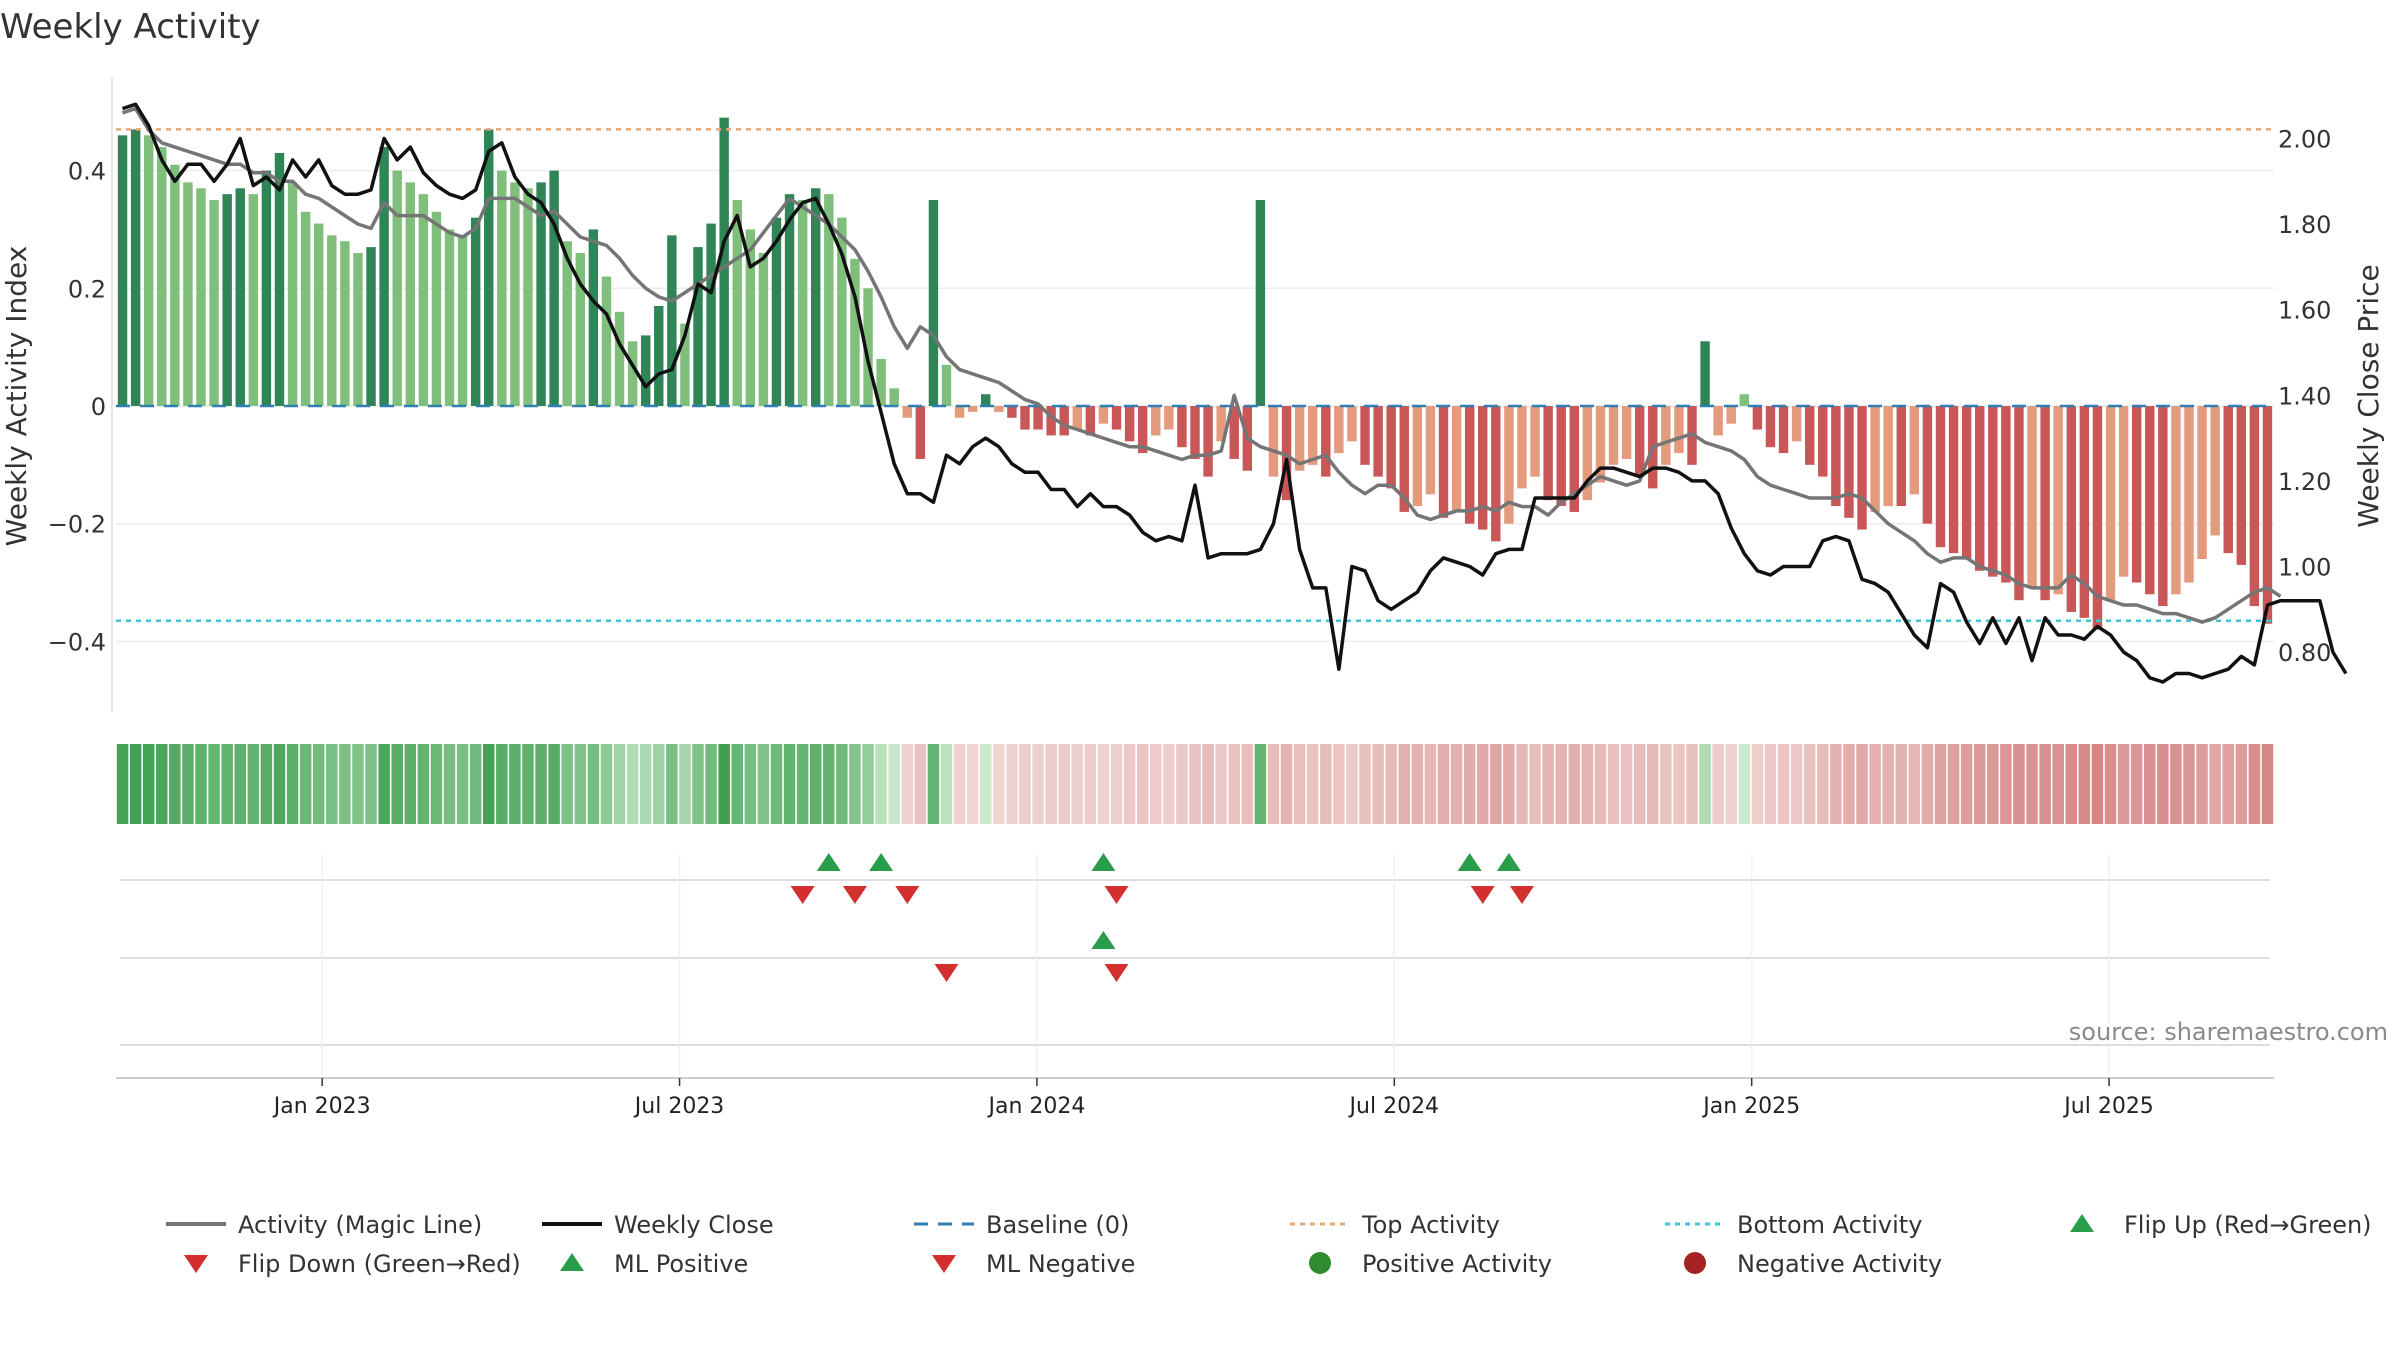  Describe the element at coordinates (1508, 862) in the screenshot. I see `flip-up-marker` at that location.